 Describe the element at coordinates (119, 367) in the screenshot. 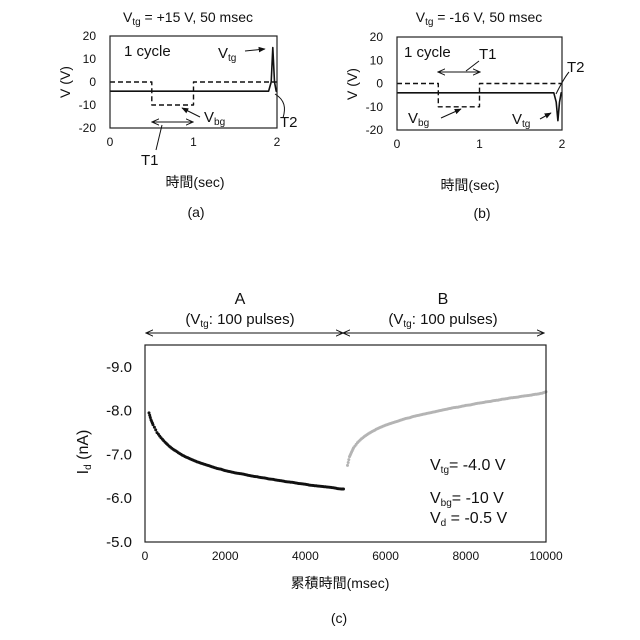

I see `panel-c-y-tick-label: -9.0` at that location.